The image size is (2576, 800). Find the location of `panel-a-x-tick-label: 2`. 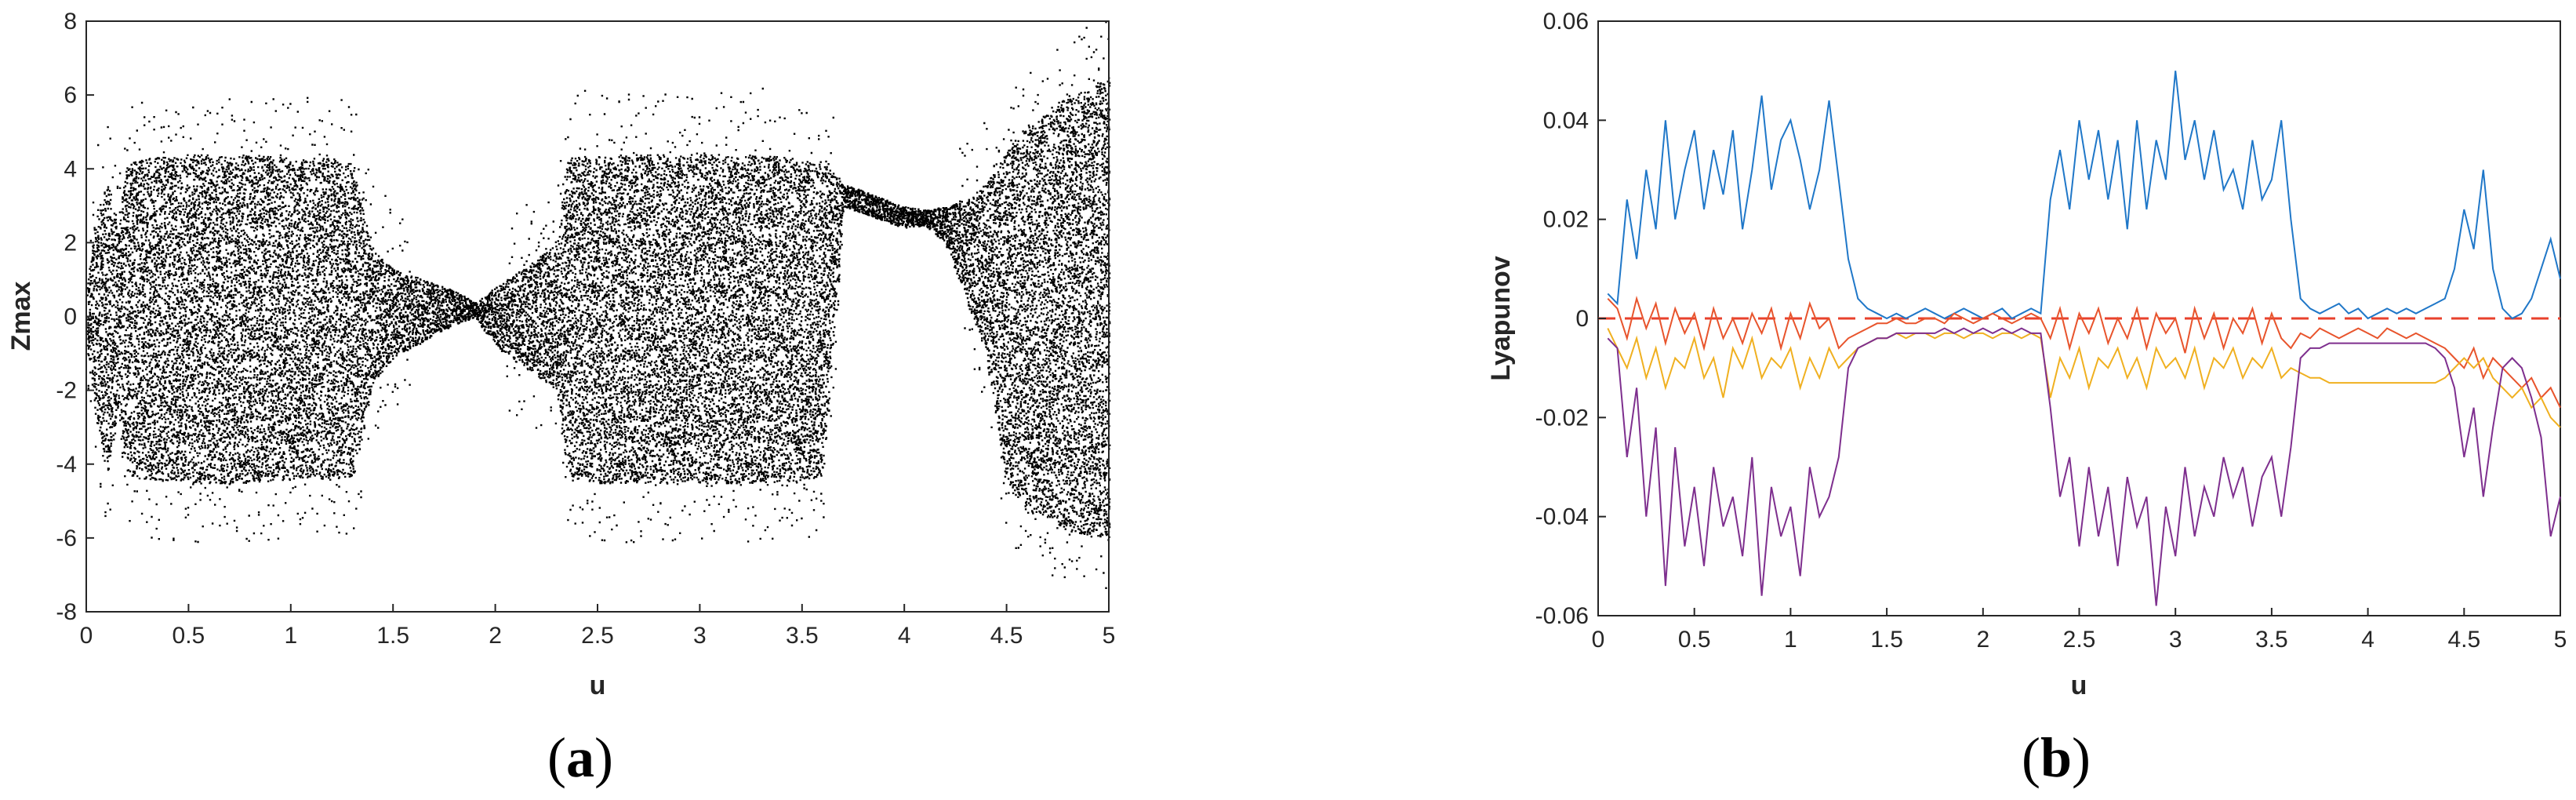

panel-a-x-tick-label: 2 is located at coordinates (495, 636).